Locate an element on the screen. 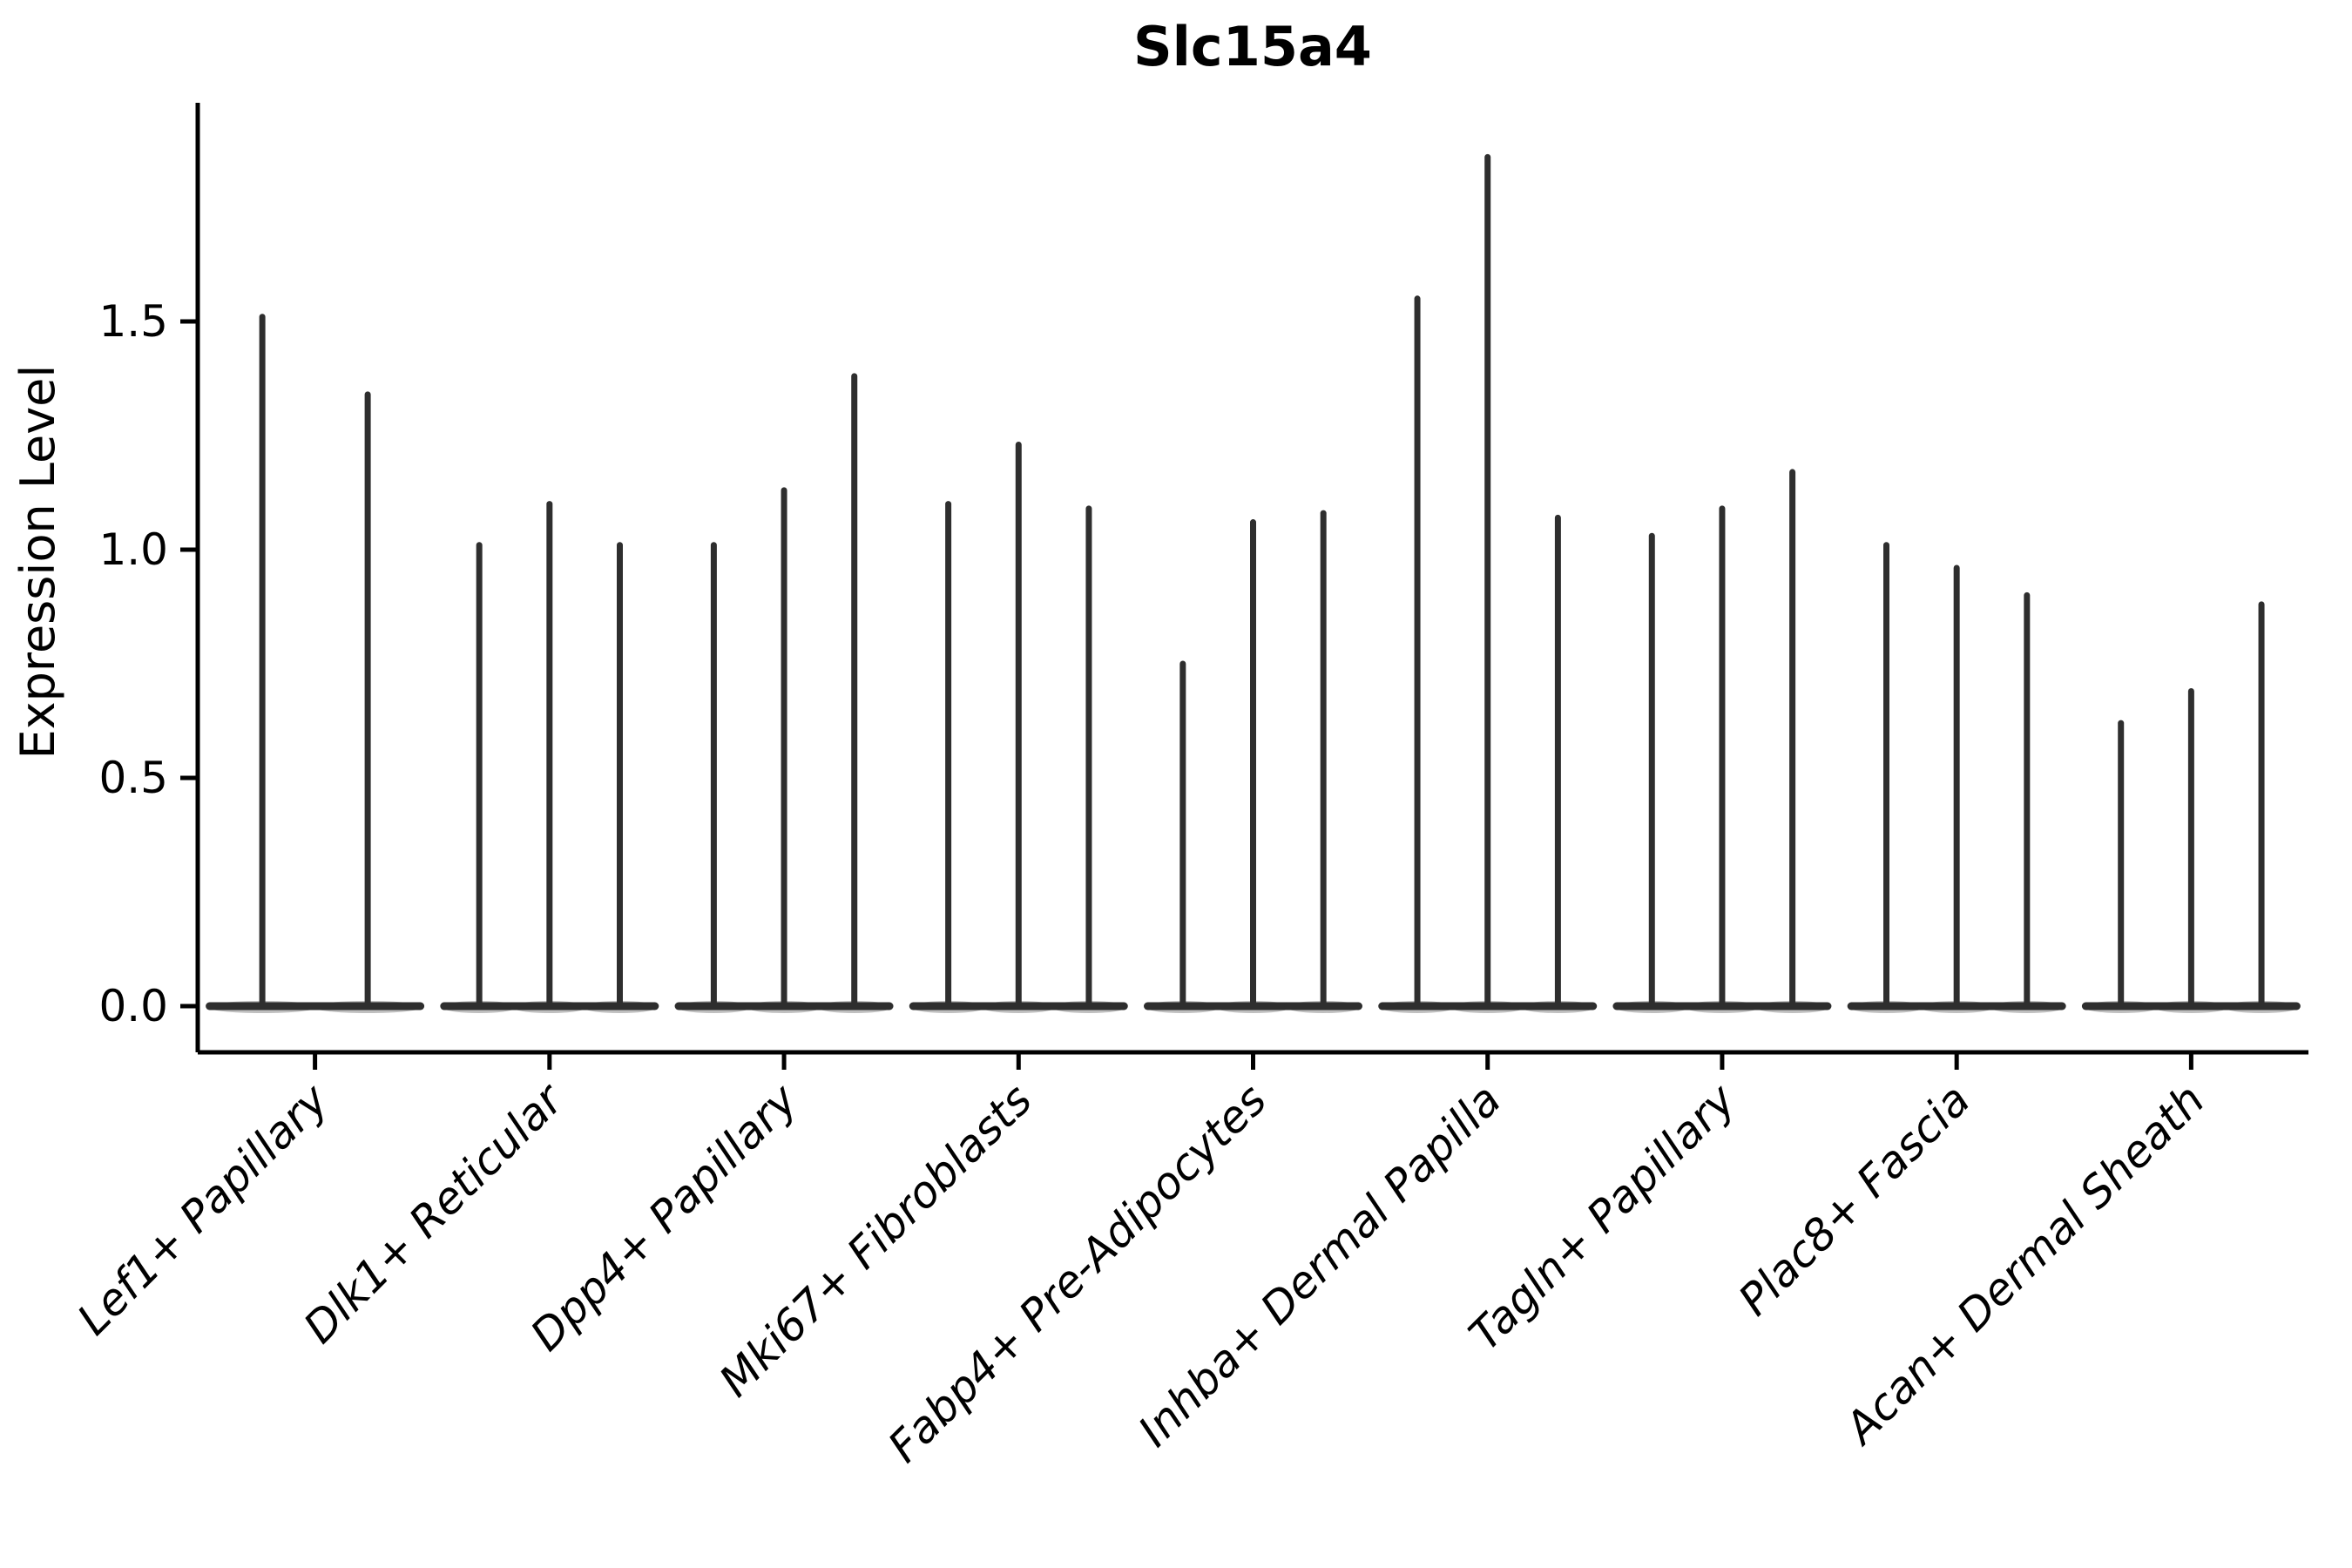 The height and width of the screenshot is (1568, 2352). y-tick-label: 1.0 is located at coordinates (133, 549).